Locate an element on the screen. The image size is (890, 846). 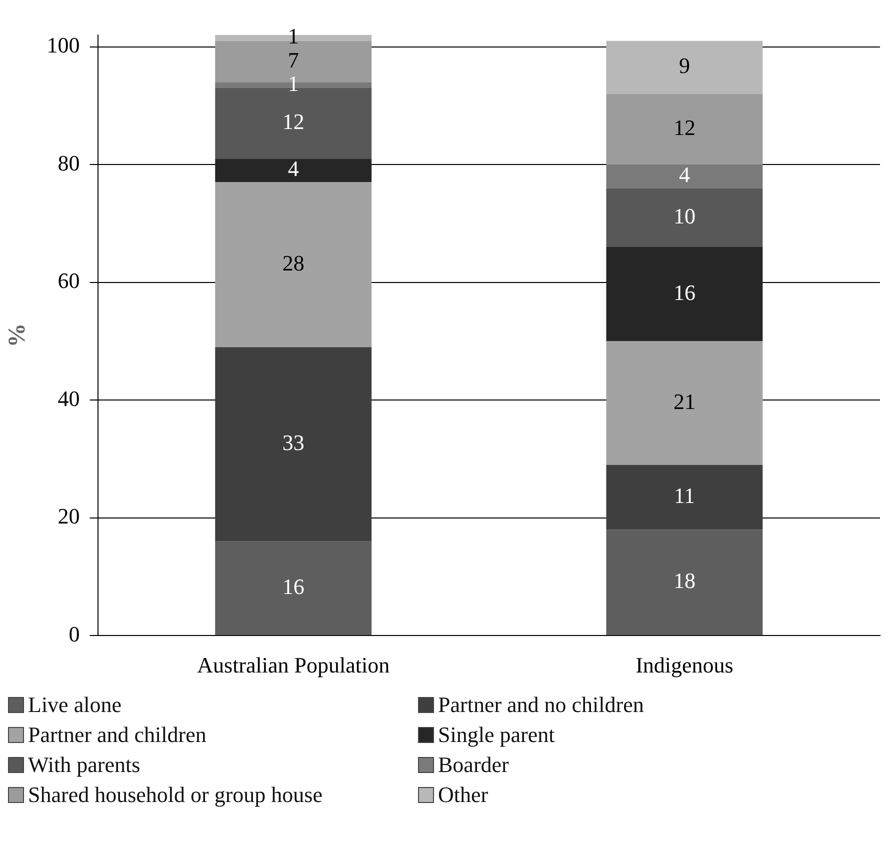
data-label: 33 is located at coordinates (293, 443).